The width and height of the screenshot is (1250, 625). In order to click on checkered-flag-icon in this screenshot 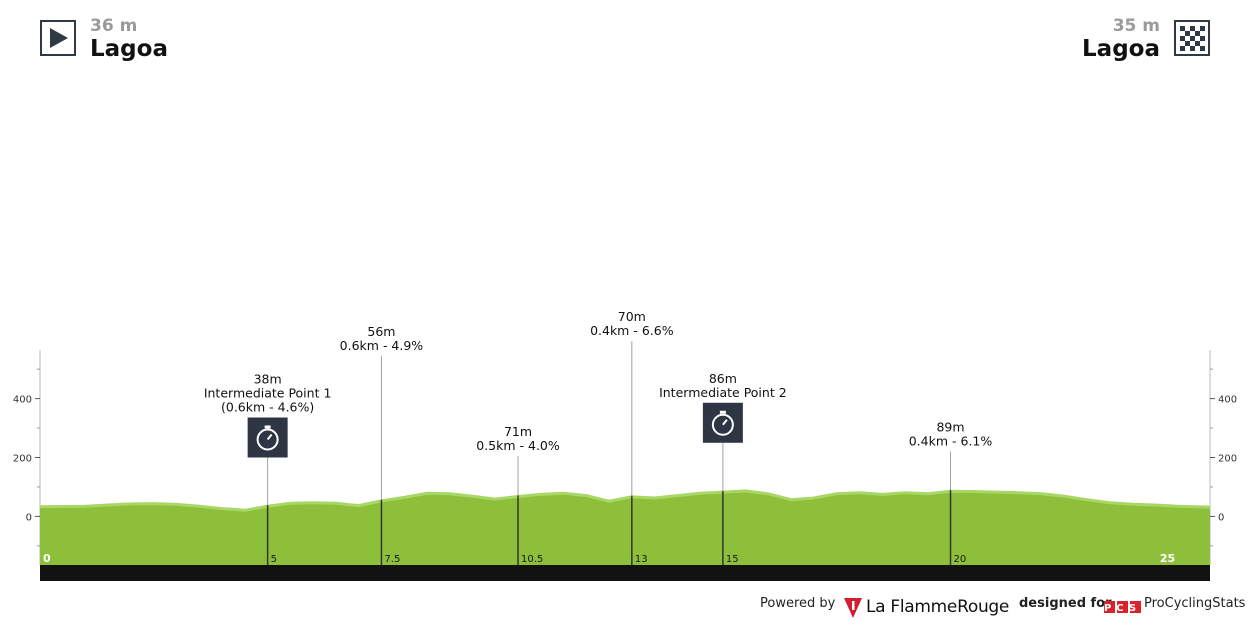, I will do `click(1192, 38)`.